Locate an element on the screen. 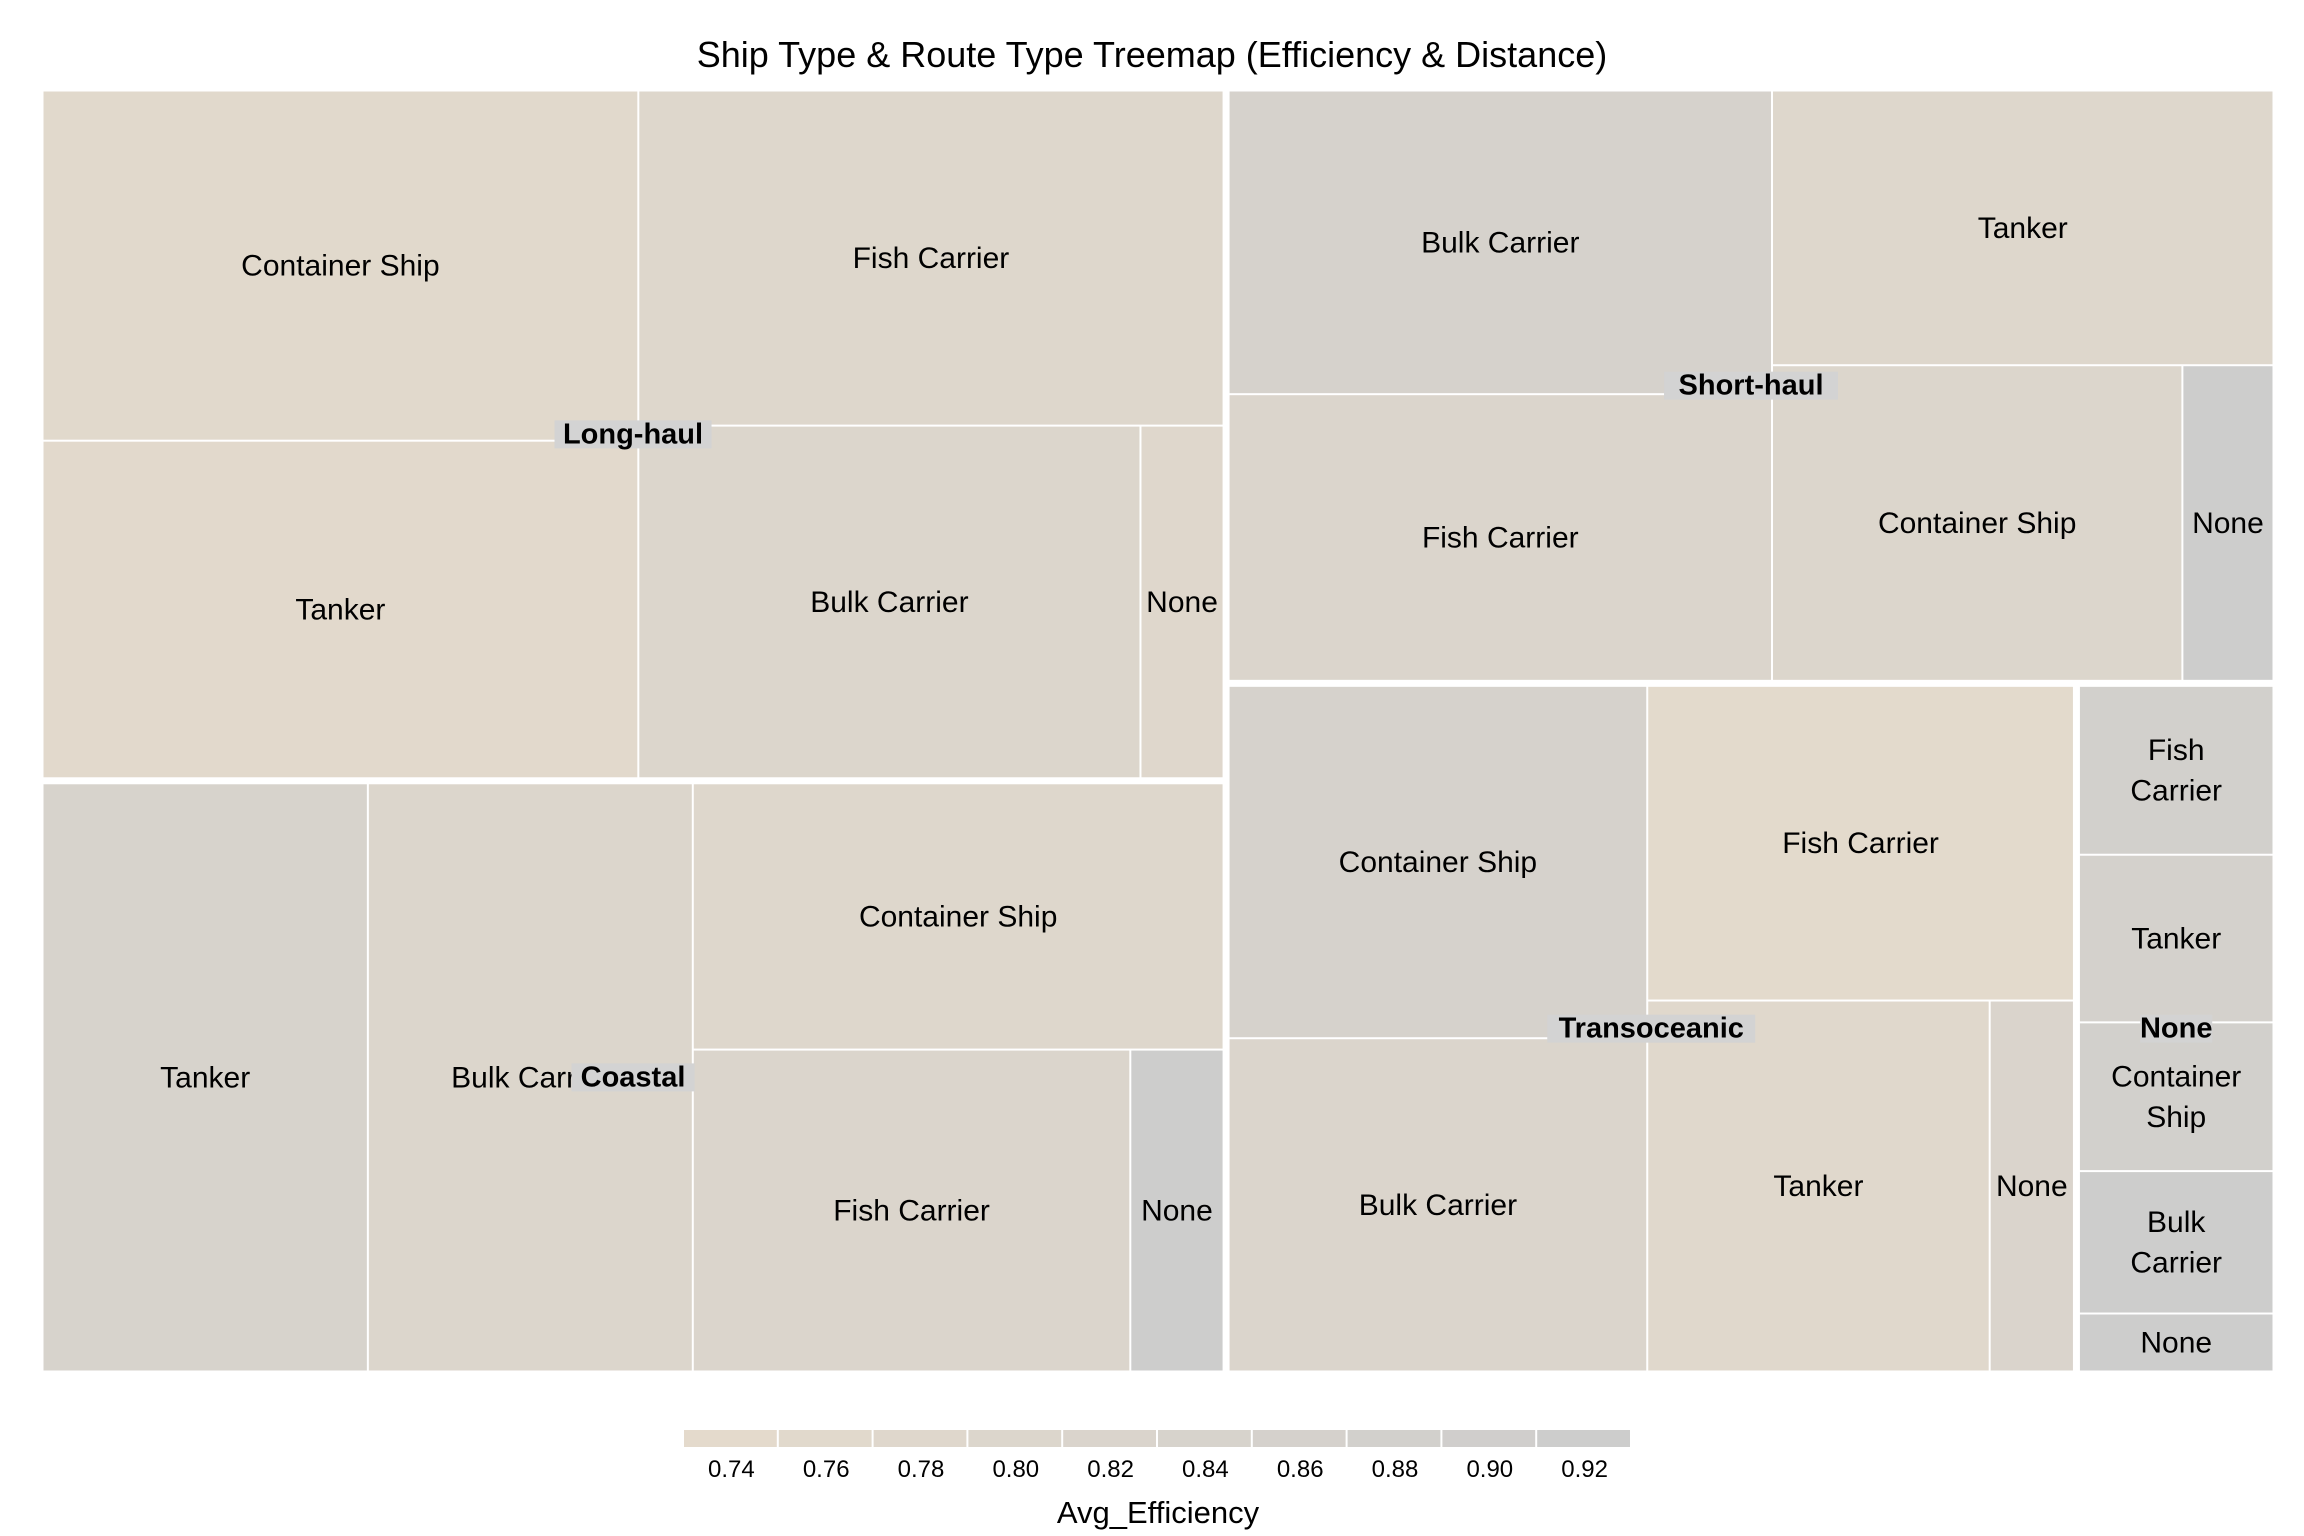 The image size is (2304, 1536). tile-short-haul-fish-carrier is located at coordinates (1500, 537).